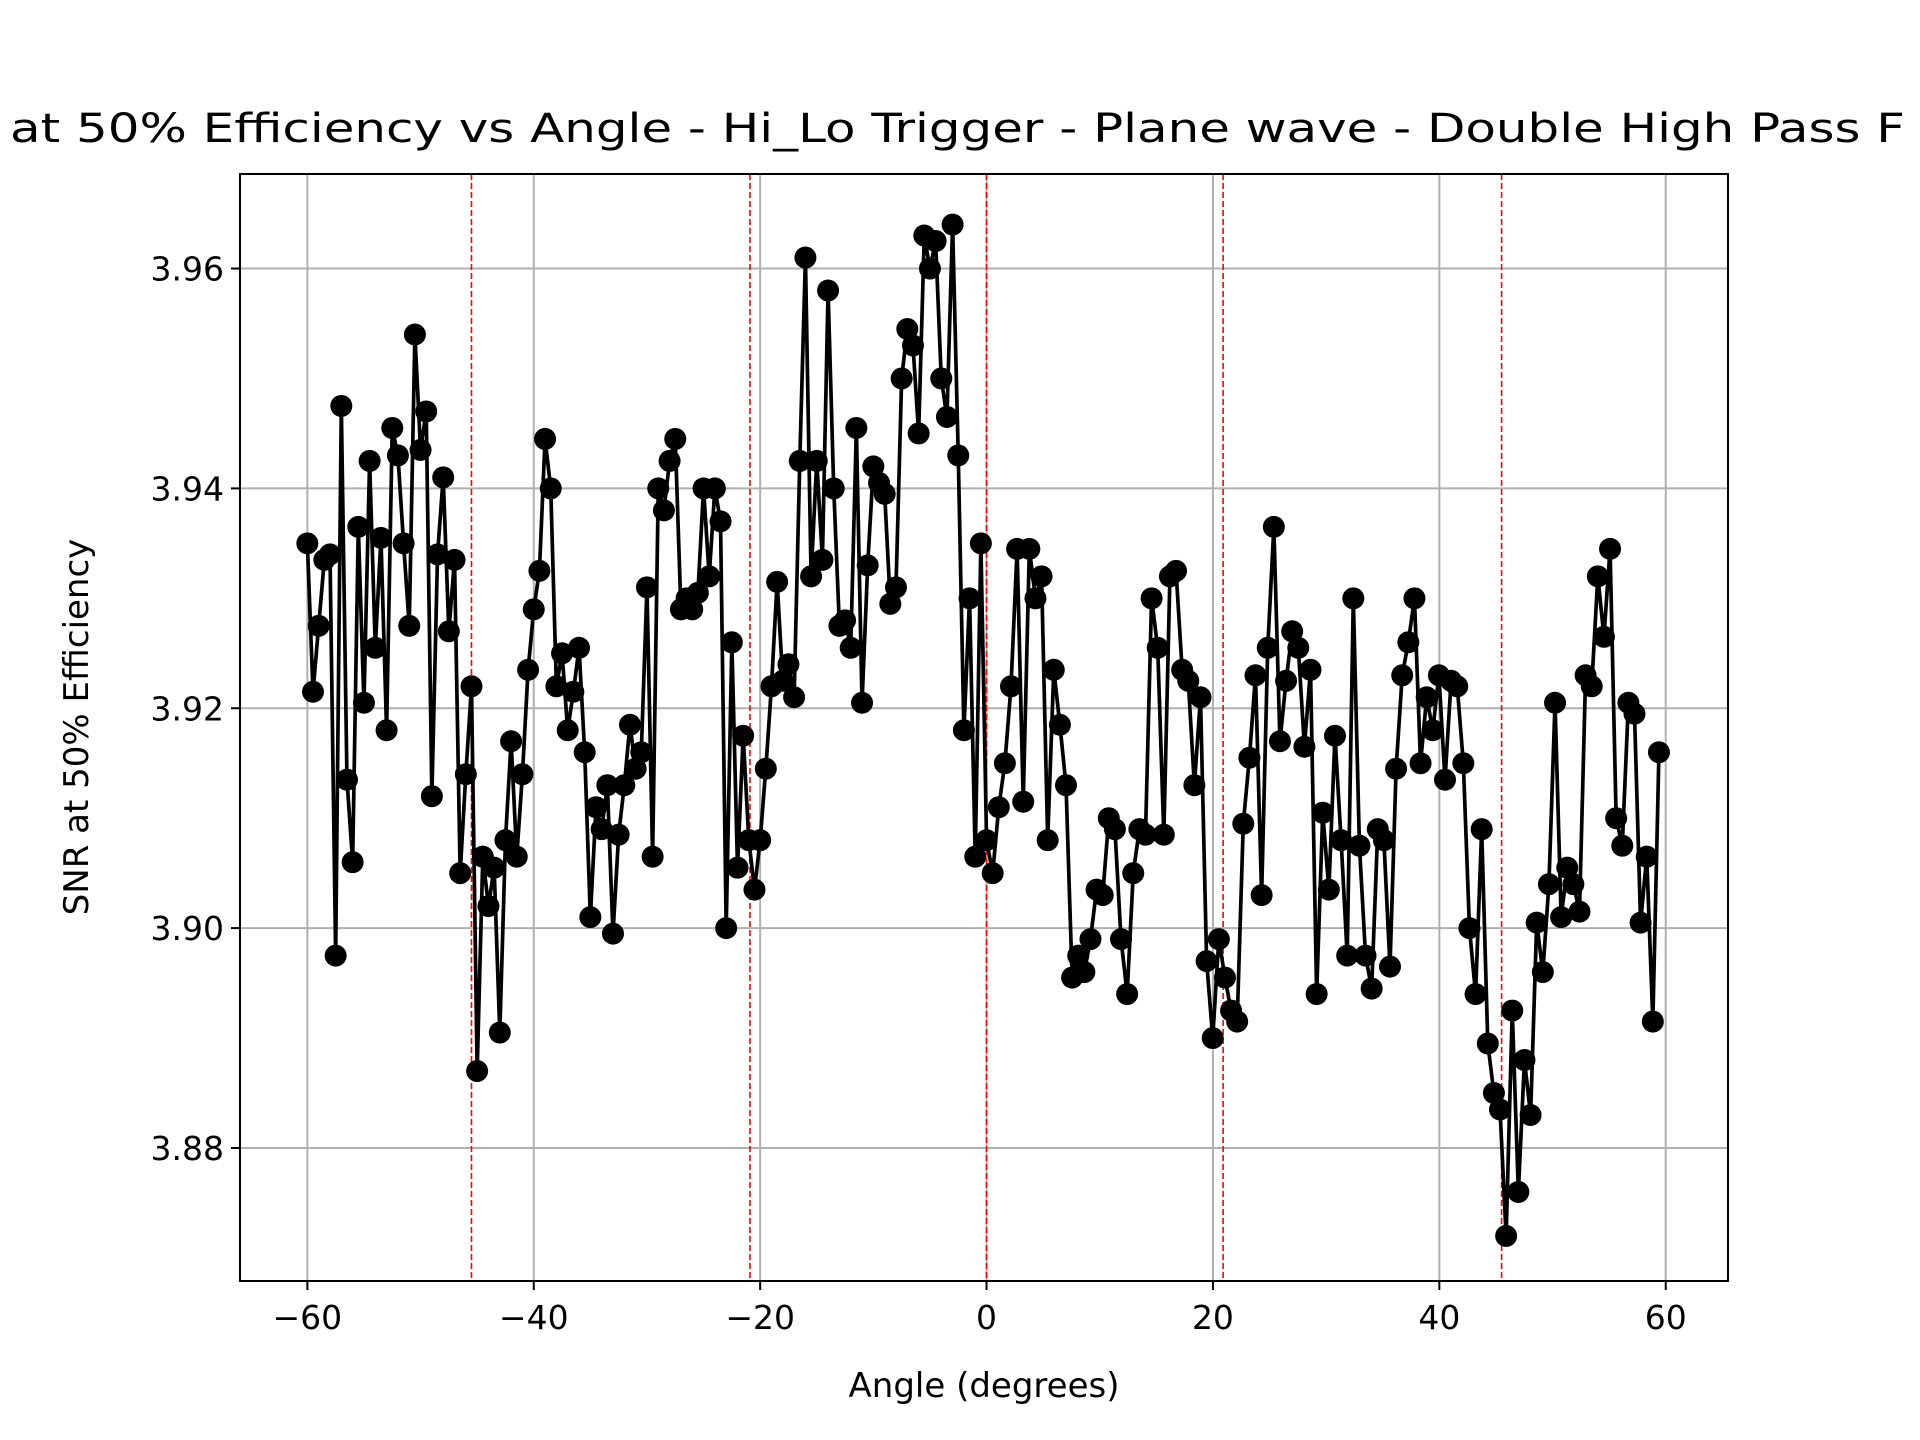 The image size is (1920, 1440). I want to click on x-tick-label: 60, so click(1666, 1317).